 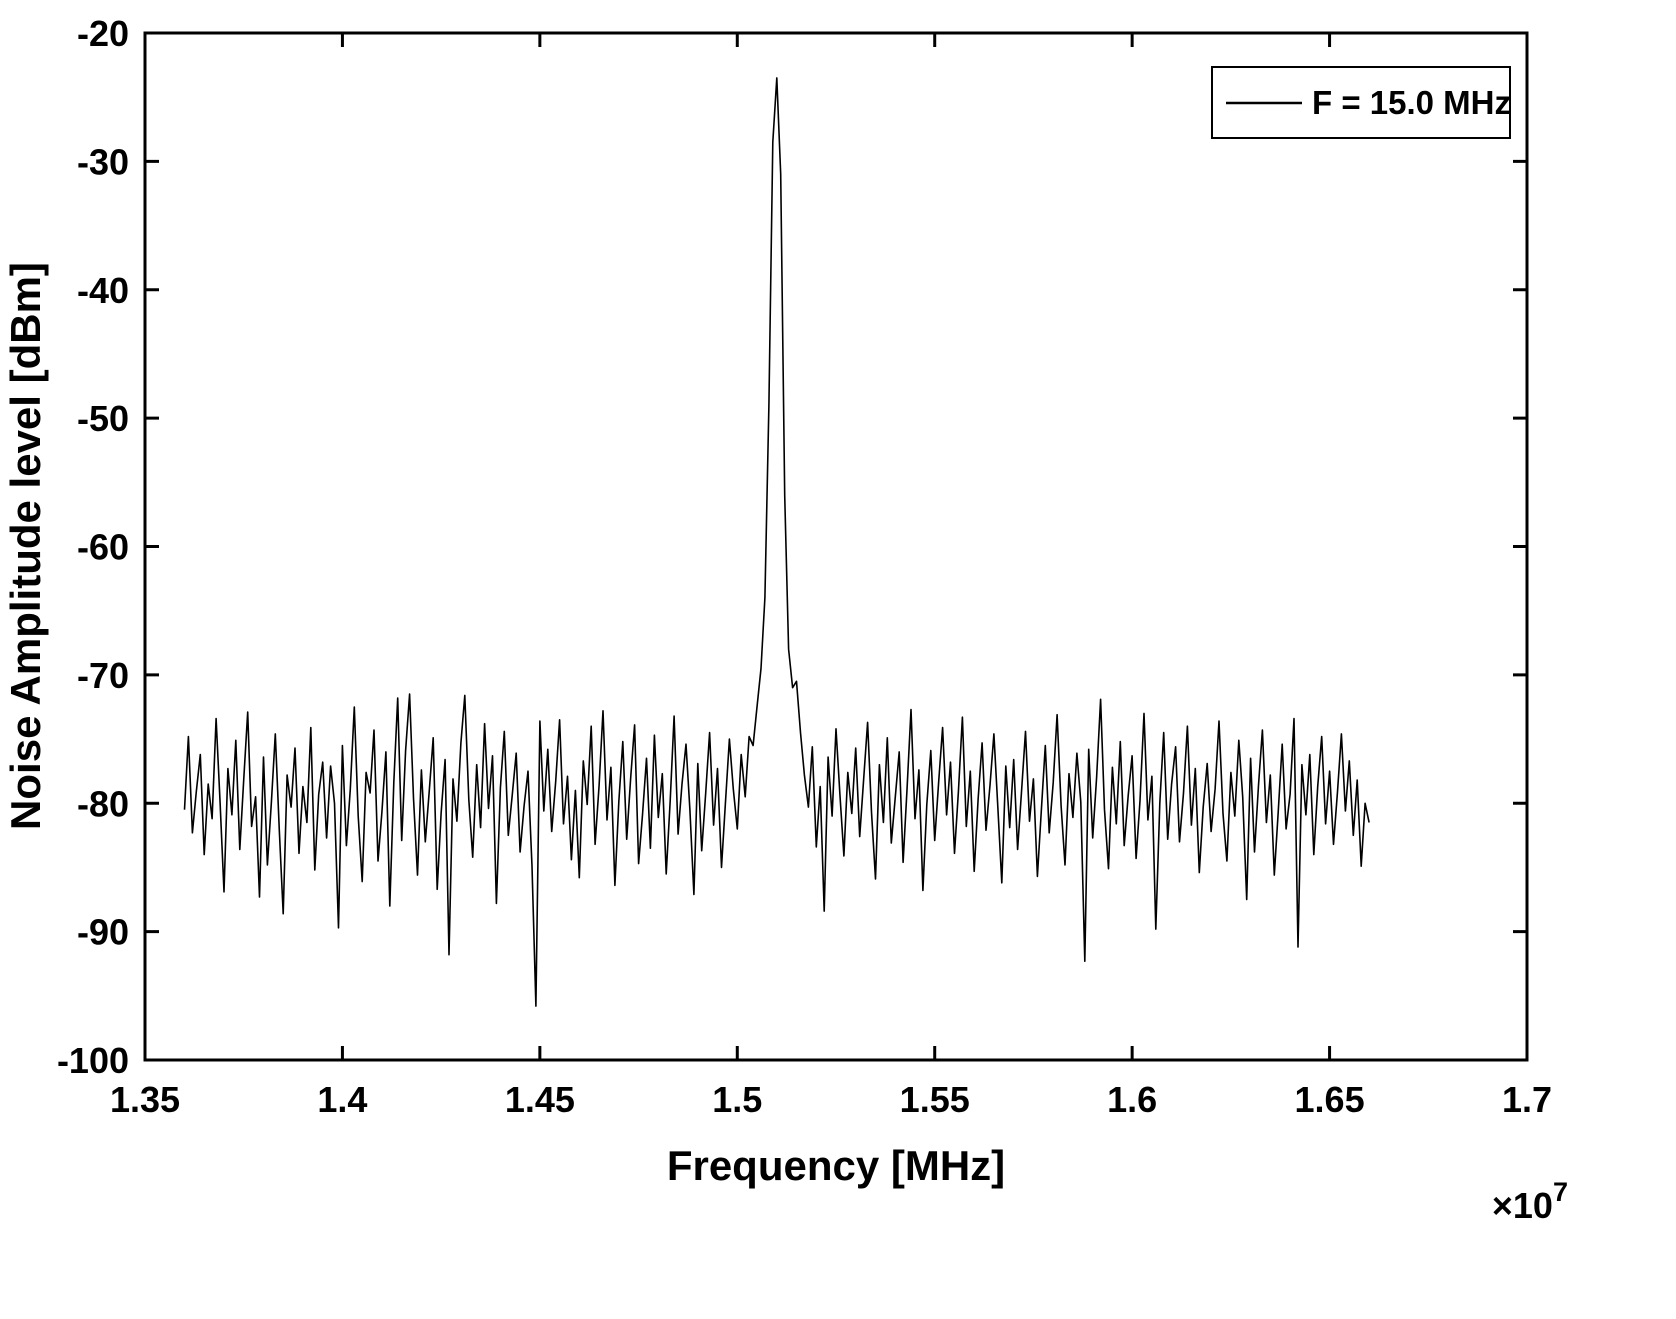 What do you see at coordinates (145, 1099) in the screenshot?
I see `x-tick-label: 1.35` at bounding box center [145, 1099].